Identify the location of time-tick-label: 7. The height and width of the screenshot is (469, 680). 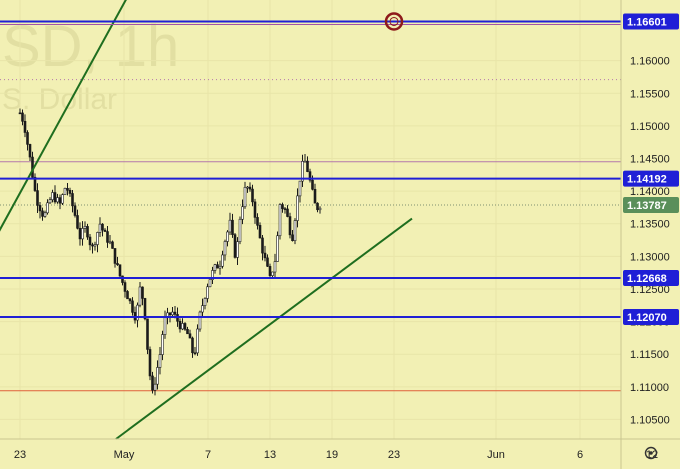
(208, 455).